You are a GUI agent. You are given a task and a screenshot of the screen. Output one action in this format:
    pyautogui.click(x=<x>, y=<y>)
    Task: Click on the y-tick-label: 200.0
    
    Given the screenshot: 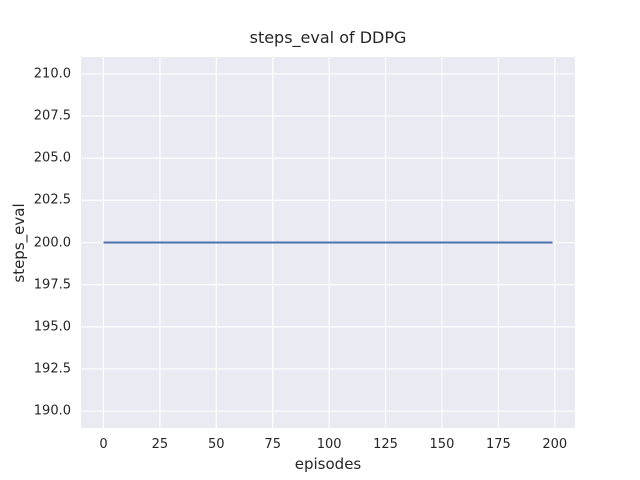 What is the action you would take?
    pyautogui.click(x=52, y=242)
    